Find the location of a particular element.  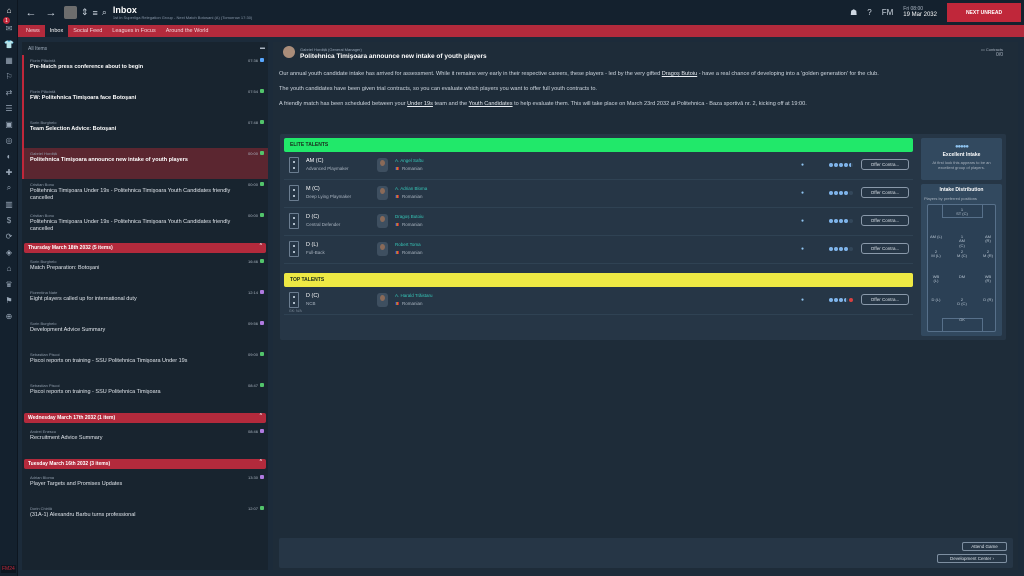

player-name: Dragoș Butoiu is located at coordinates (409, 216).